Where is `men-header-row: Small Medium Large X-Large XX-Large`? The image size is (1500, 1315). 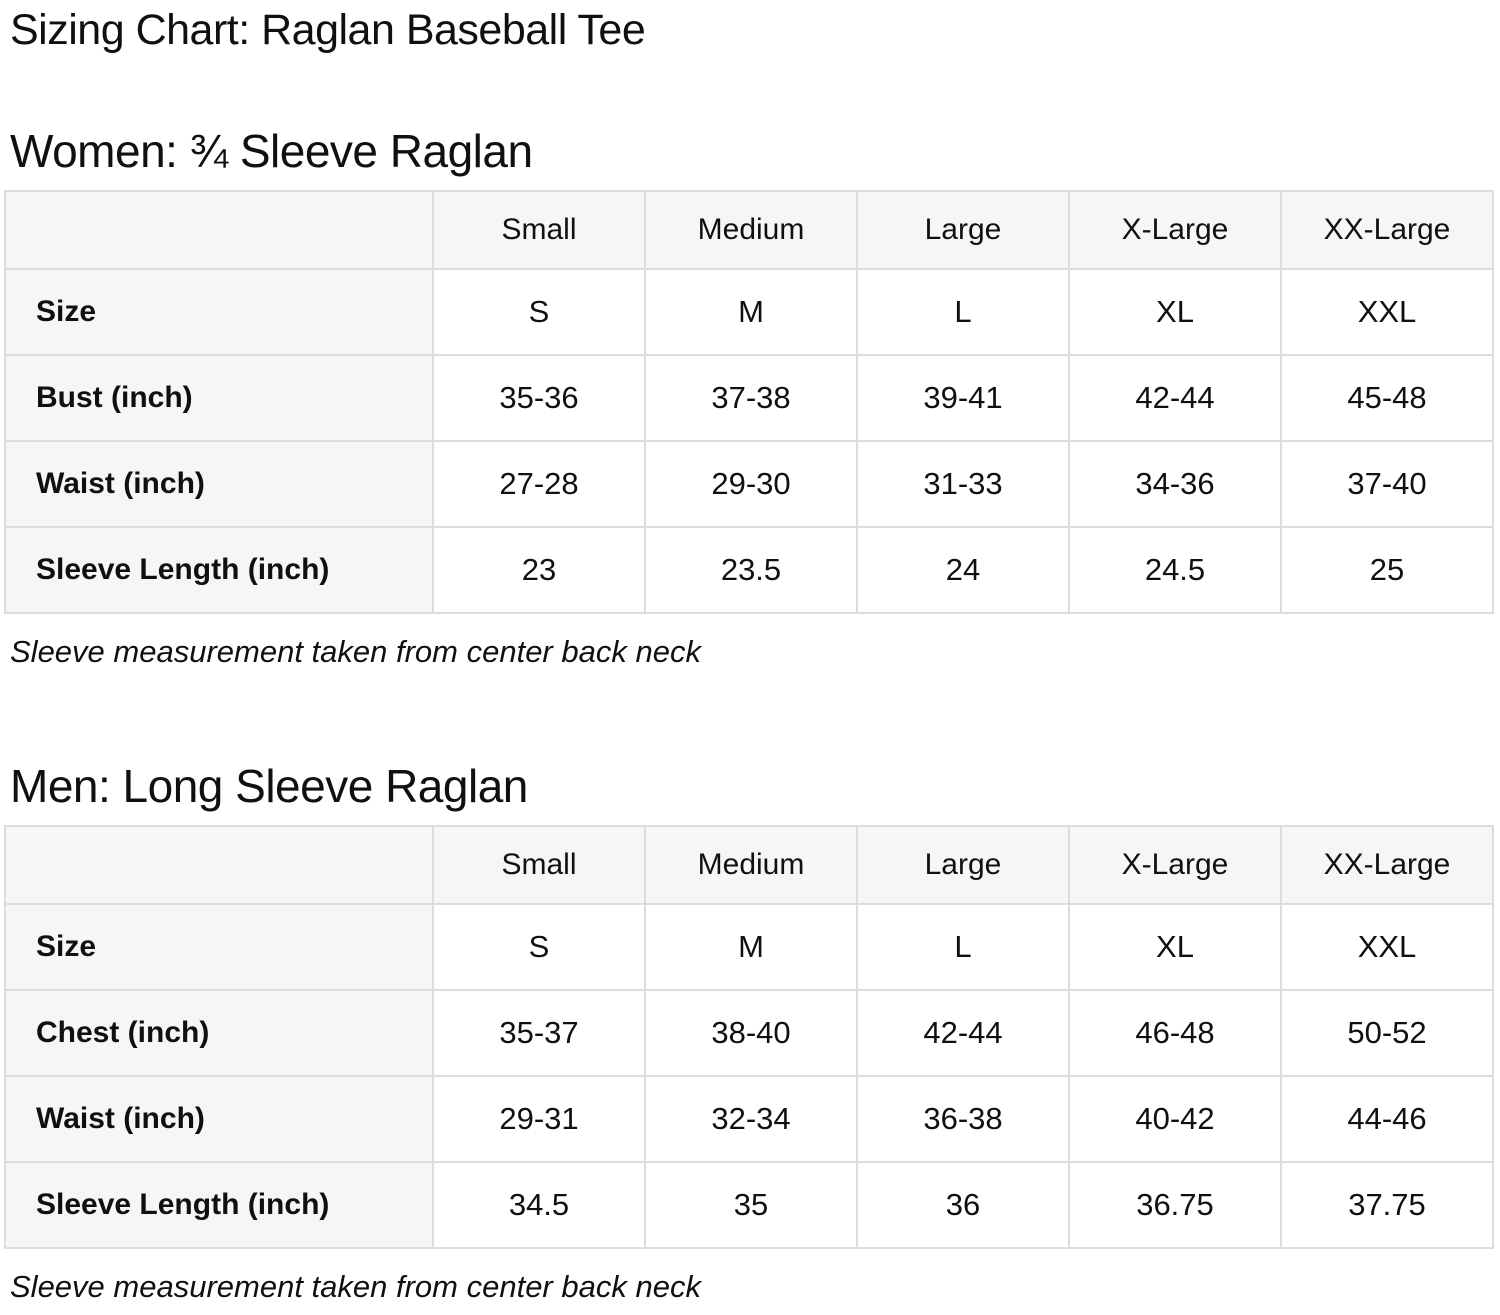 men-header-row: Small Medium Large X-Large XX-Large is located at coordinates (749, 864).